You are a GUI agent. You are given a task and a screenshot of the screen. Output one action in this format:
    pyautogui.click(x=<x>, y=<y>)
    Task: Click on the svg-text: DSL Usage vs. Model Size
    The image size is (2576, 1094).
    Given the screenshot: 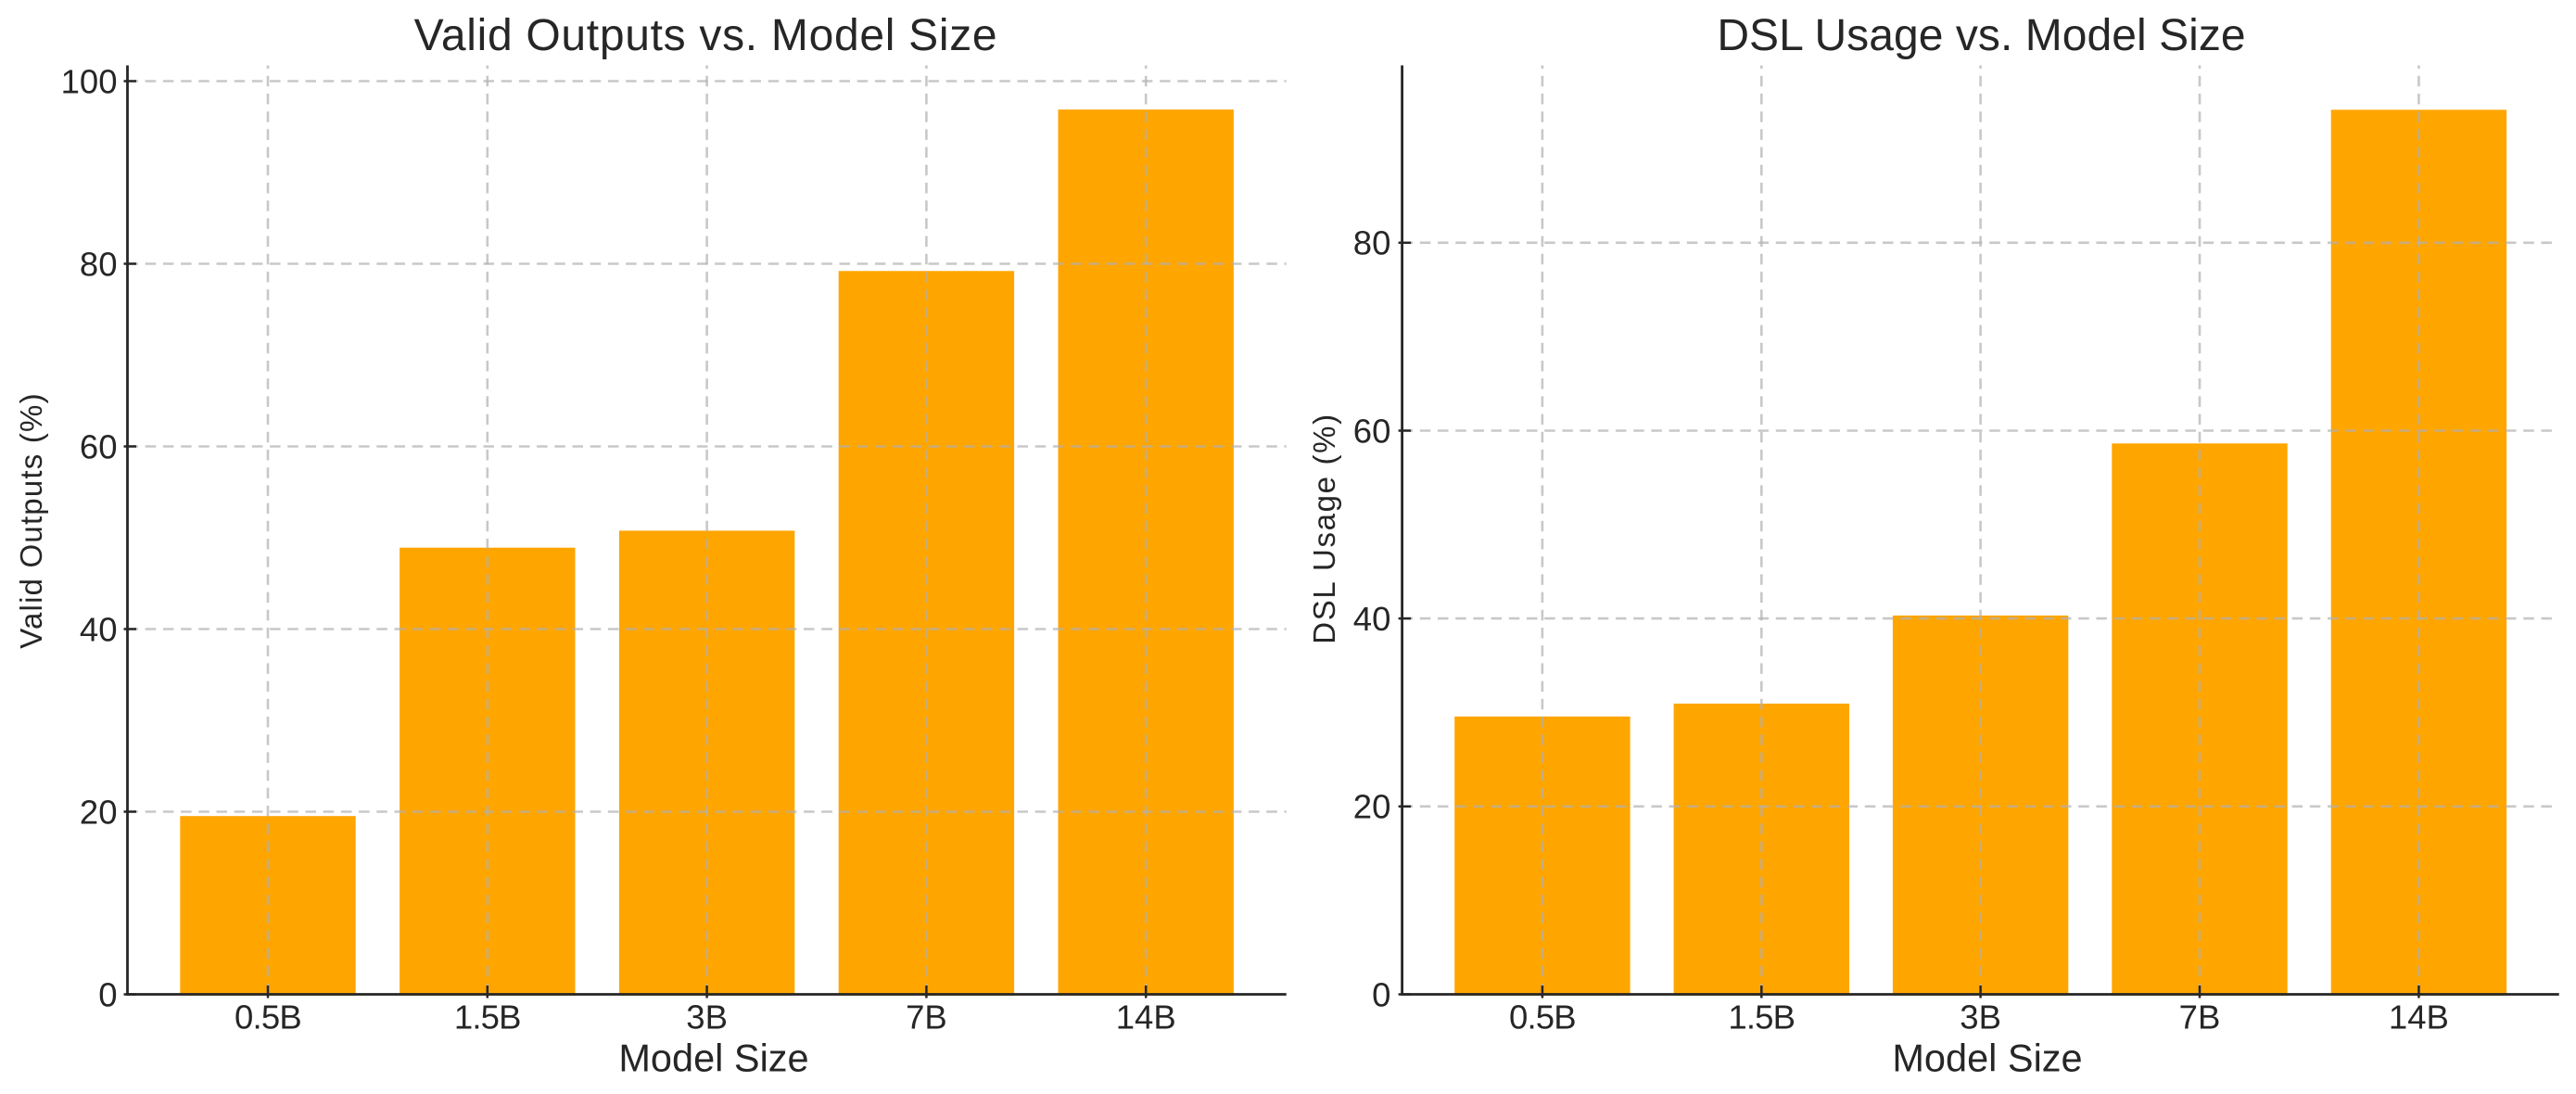 What is the action you would take?
    pyautogui.click(x=1981, y=35)
    